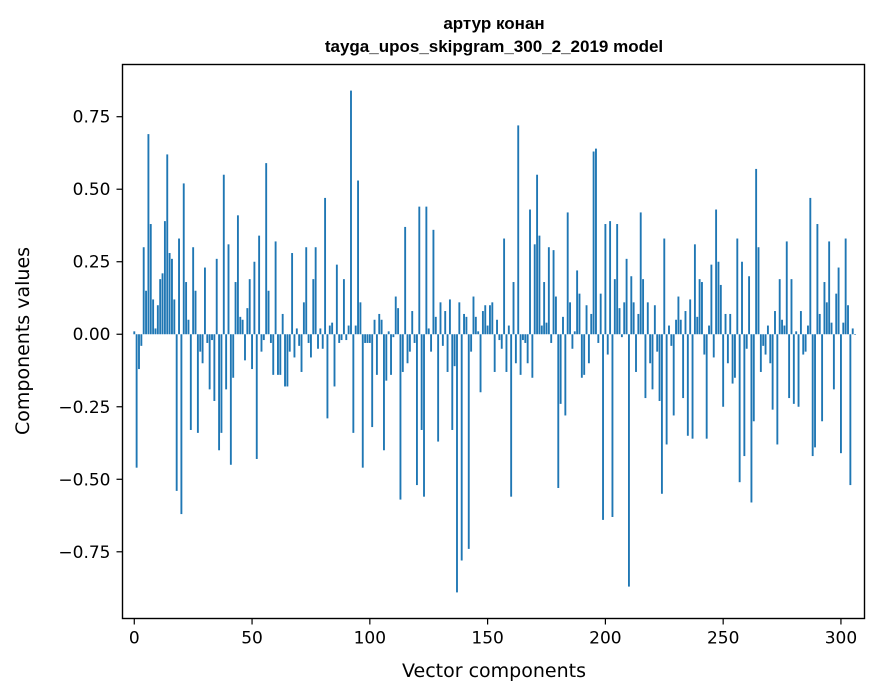  Describe the element at coordinates (252, 639) in the screenshot. I see `x-tick-label: 50` at that location.